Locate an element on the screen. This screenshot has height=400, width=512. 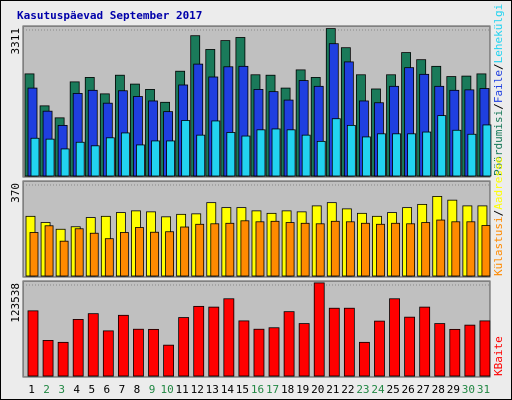
bar-pages-day-30-body is located at coordinates (472, 155).